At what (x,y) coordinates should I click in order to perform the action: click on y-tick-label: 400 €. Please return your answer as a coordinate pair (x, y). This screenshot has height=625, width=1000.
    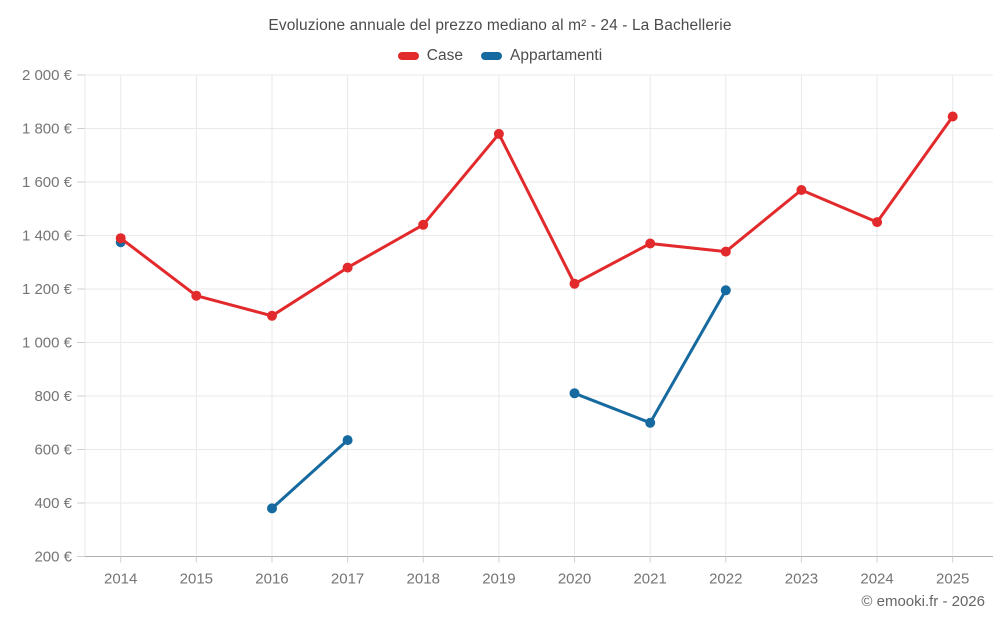
    Looking at the image, I should click on (53, 503).